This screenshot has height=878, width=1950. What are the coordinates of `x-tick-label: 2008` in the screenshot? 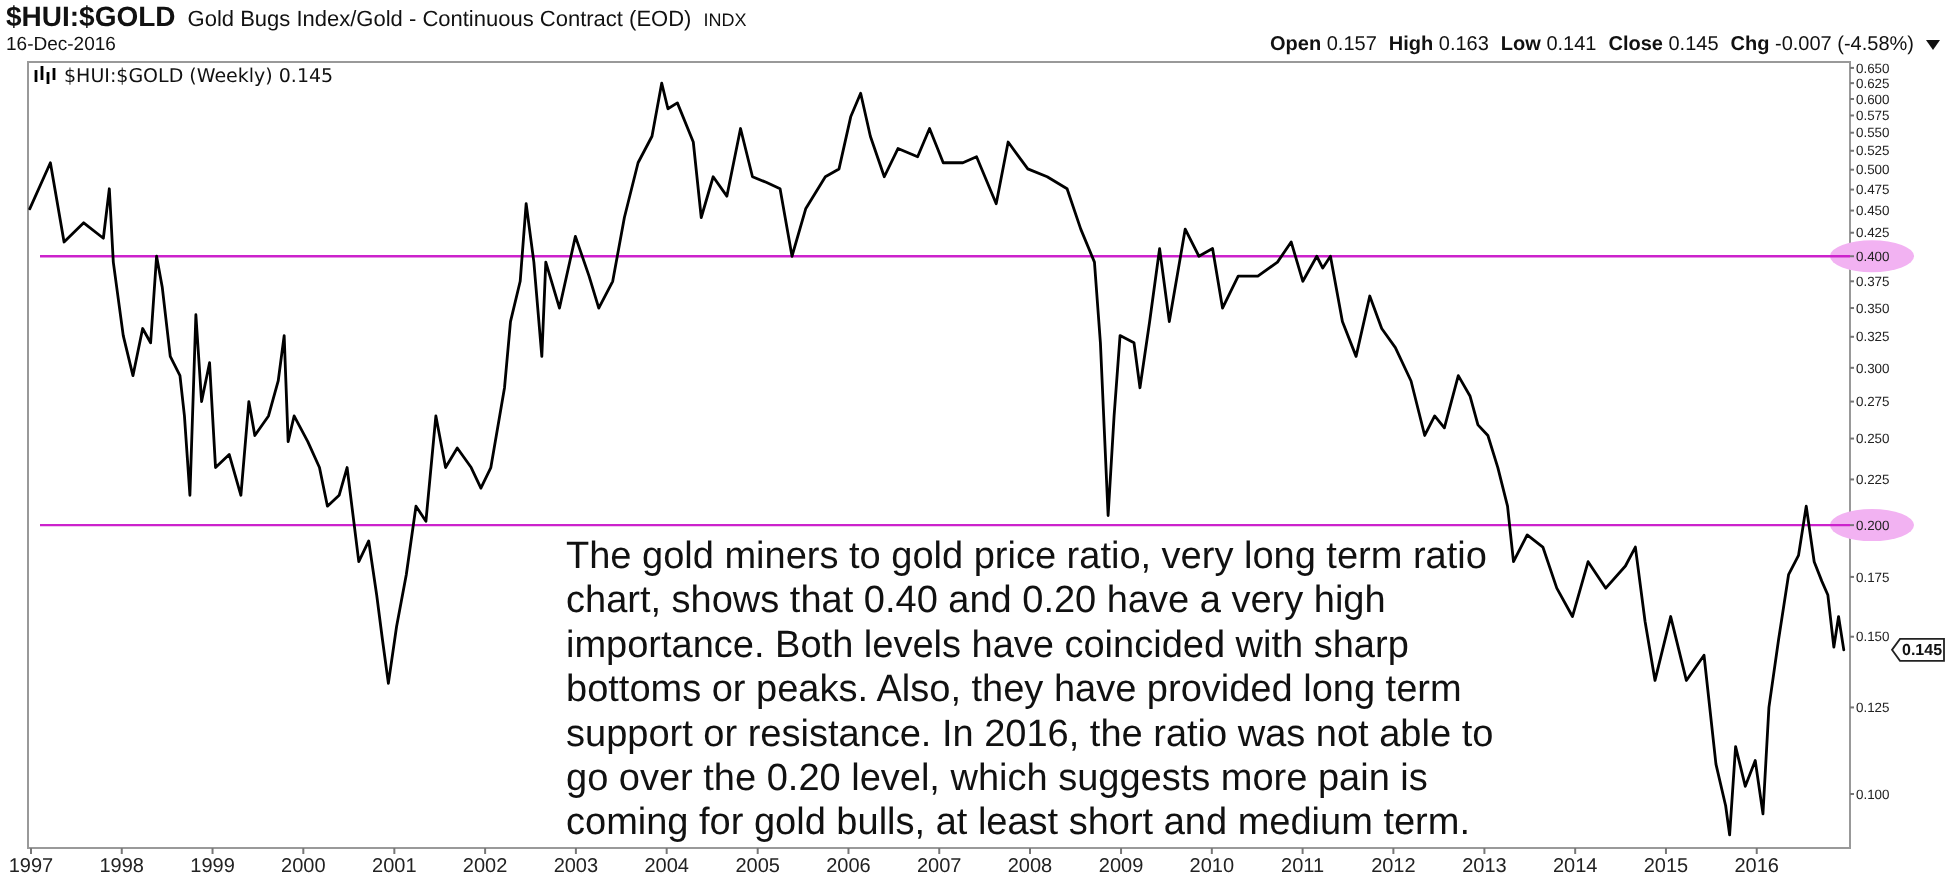 It's located at (1030, 867).